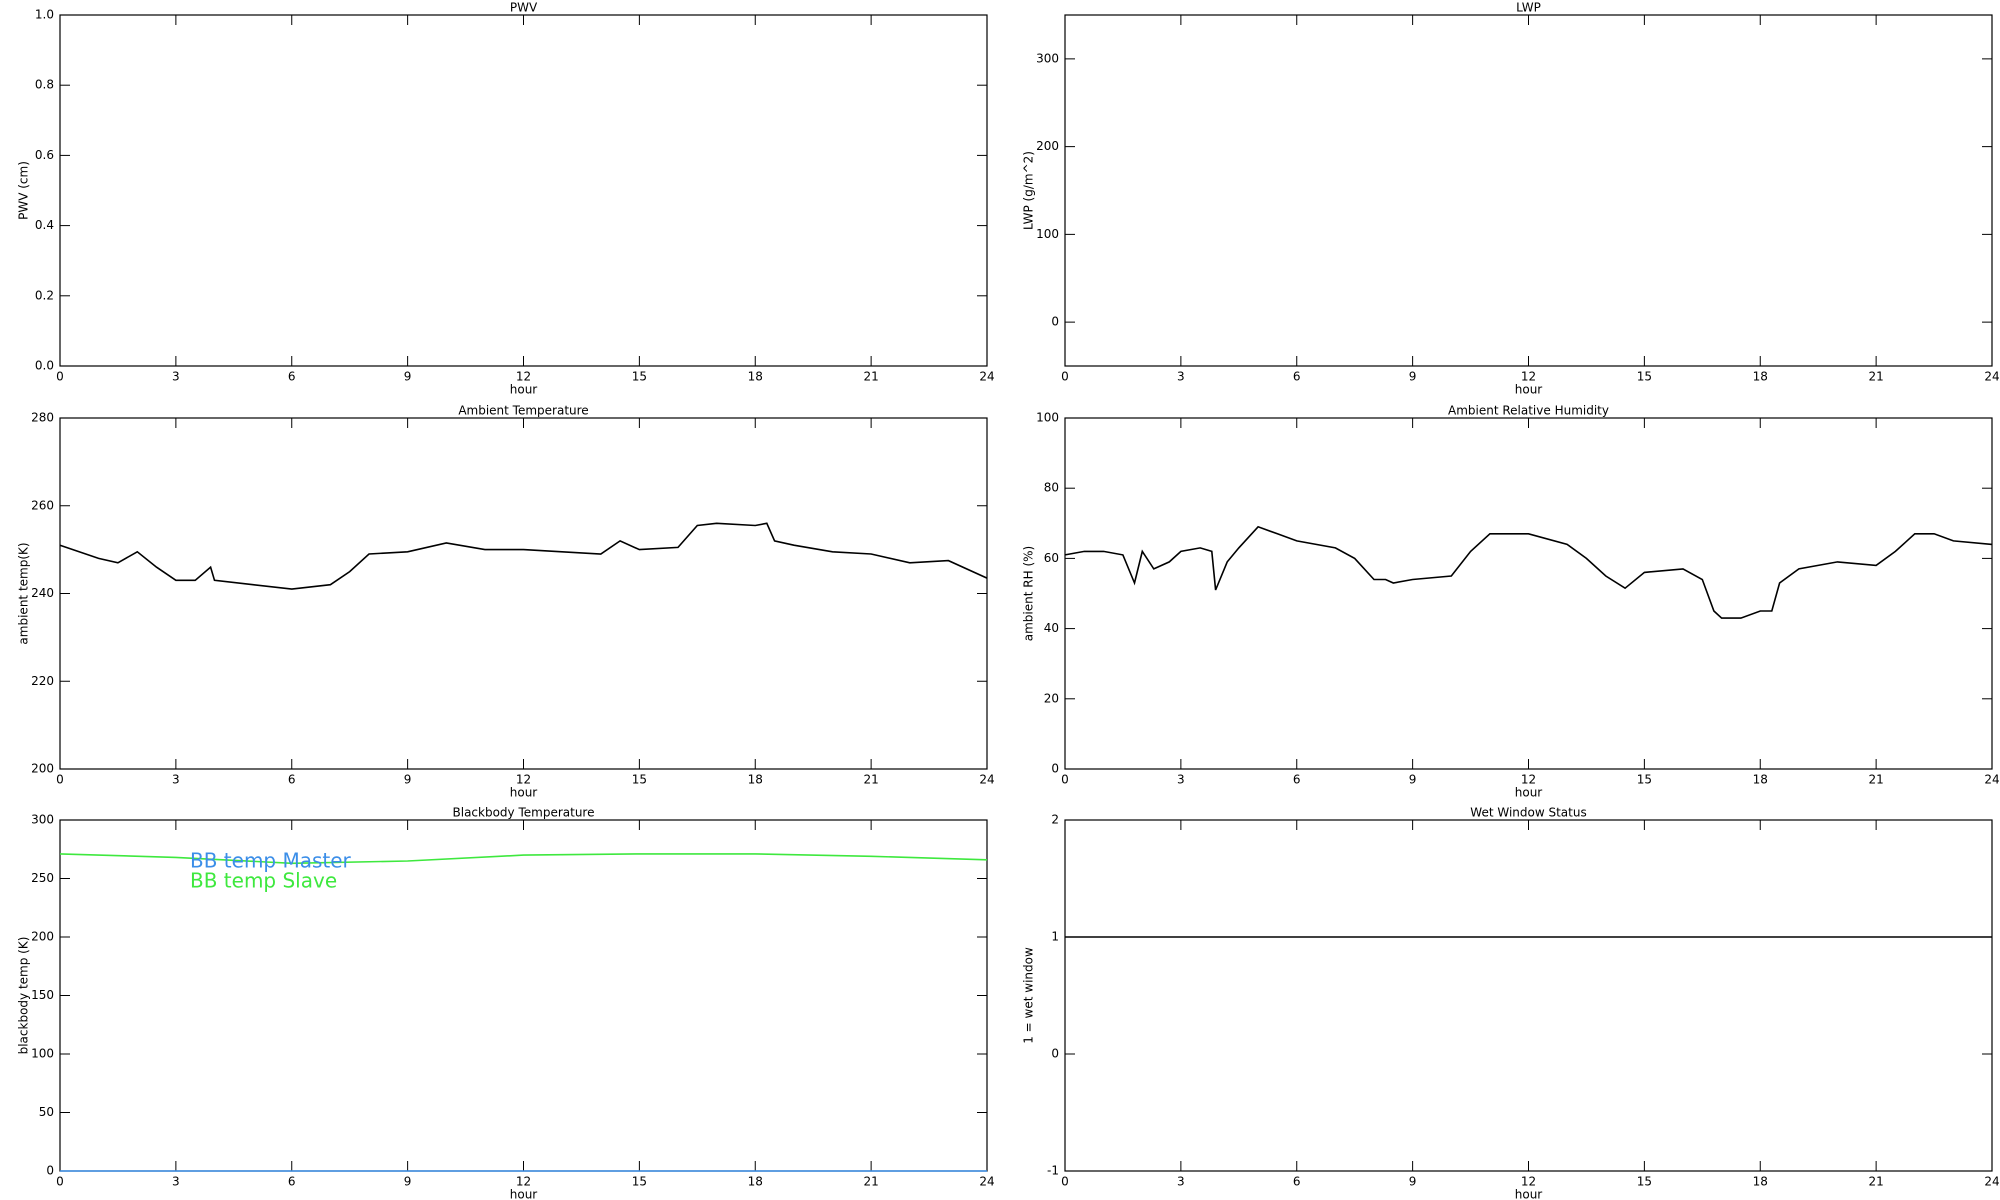 This screenshot has height=1200, width=2000. I want to click on y-tick-label: 0.0, so click(44, 366).